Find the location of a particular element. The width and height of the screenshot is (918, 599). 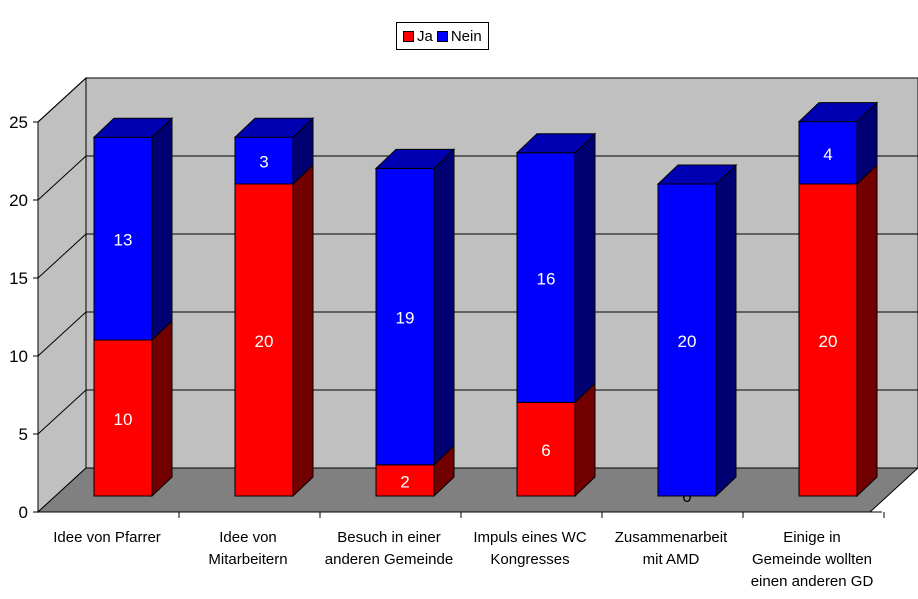

y-tick-label: 25 is located at coordinates (18, 122).